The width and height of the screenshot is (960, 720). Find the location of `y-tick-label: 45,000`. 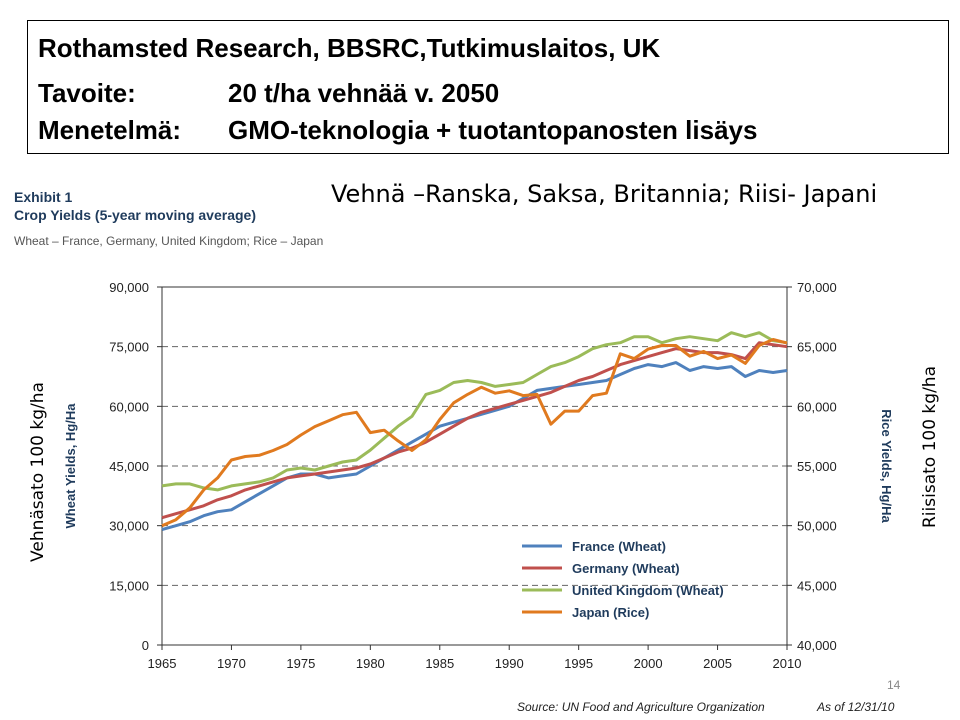

y-tick-label: 45,000 is located at coordinates (129, 466).